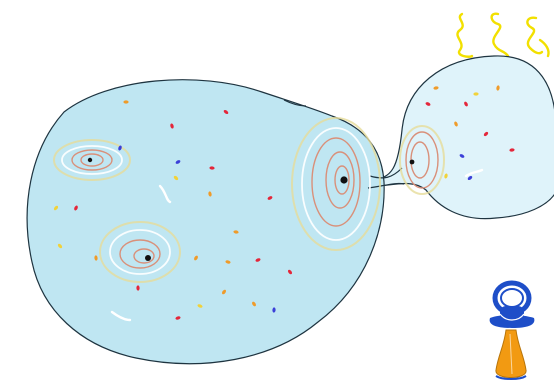  Describe the element at coordinates (512, 330) in the screenshot. I see `baby-bottle-pacifier-icon` at that location.